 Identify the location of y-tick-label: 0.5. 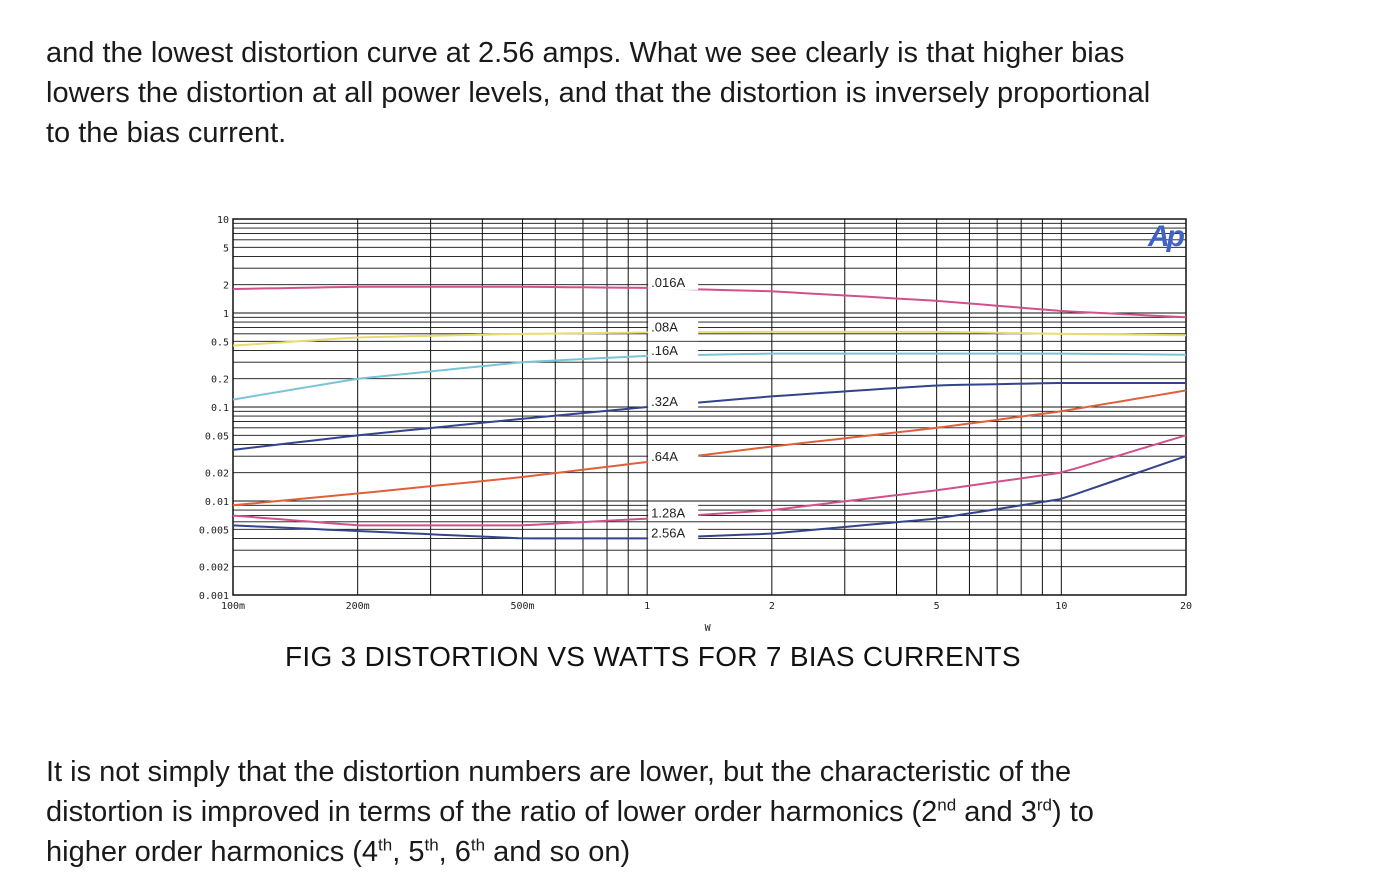
(220, 342).